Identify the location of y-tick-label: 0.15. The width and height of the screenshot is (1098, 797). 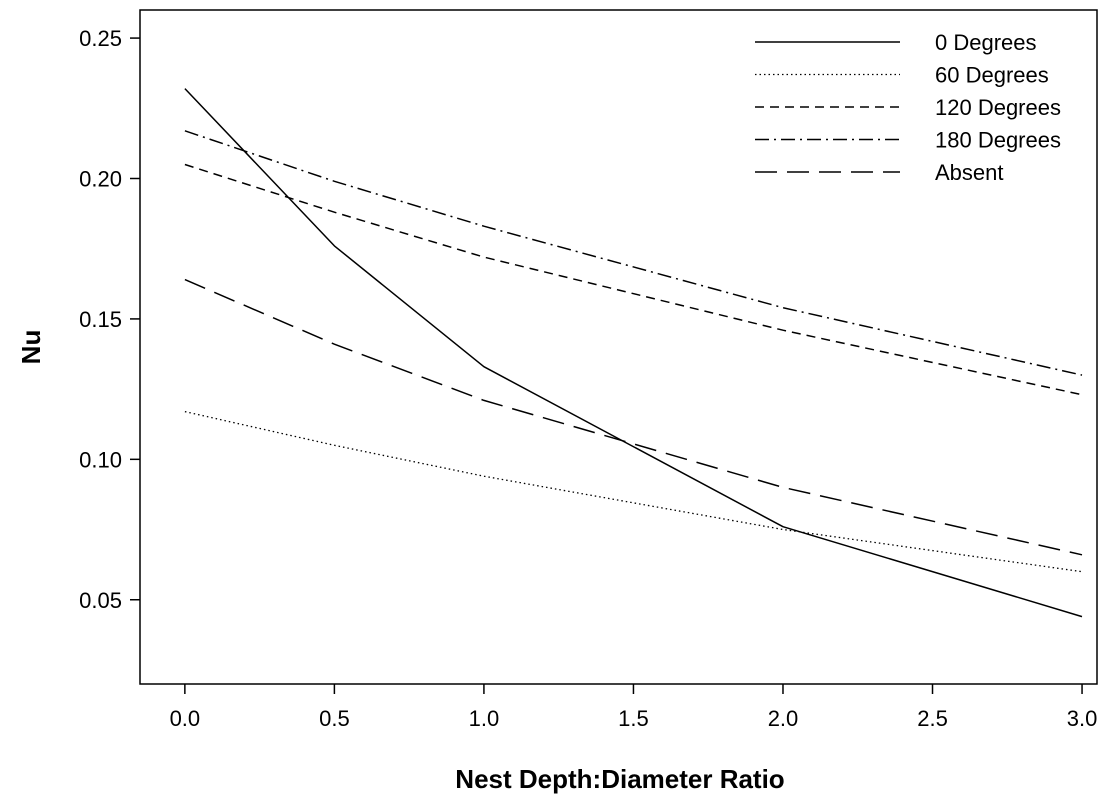
(100, 319).